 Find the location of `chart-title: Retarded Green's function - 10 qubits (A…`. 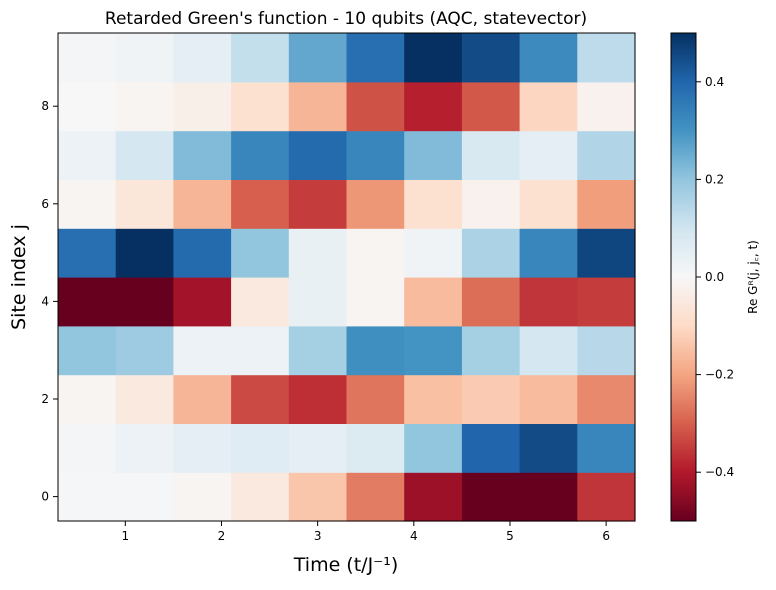

chart-title: Retarded Green's function - 10 qubits (A… is located at coordinates (346, 19).